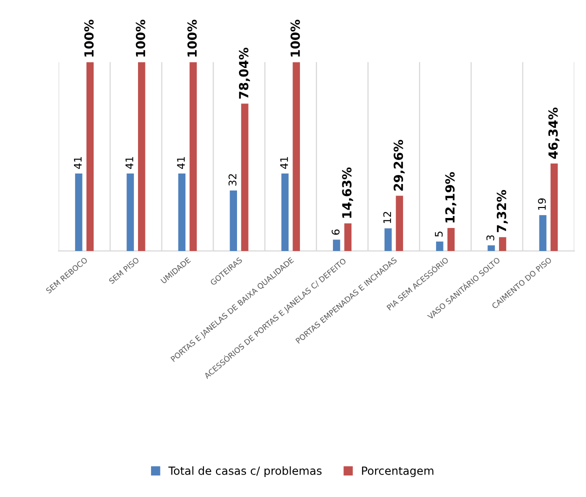 This screenshot has width=586, height=497. I want to click on data-label: 46,34%, so click(554, 133).